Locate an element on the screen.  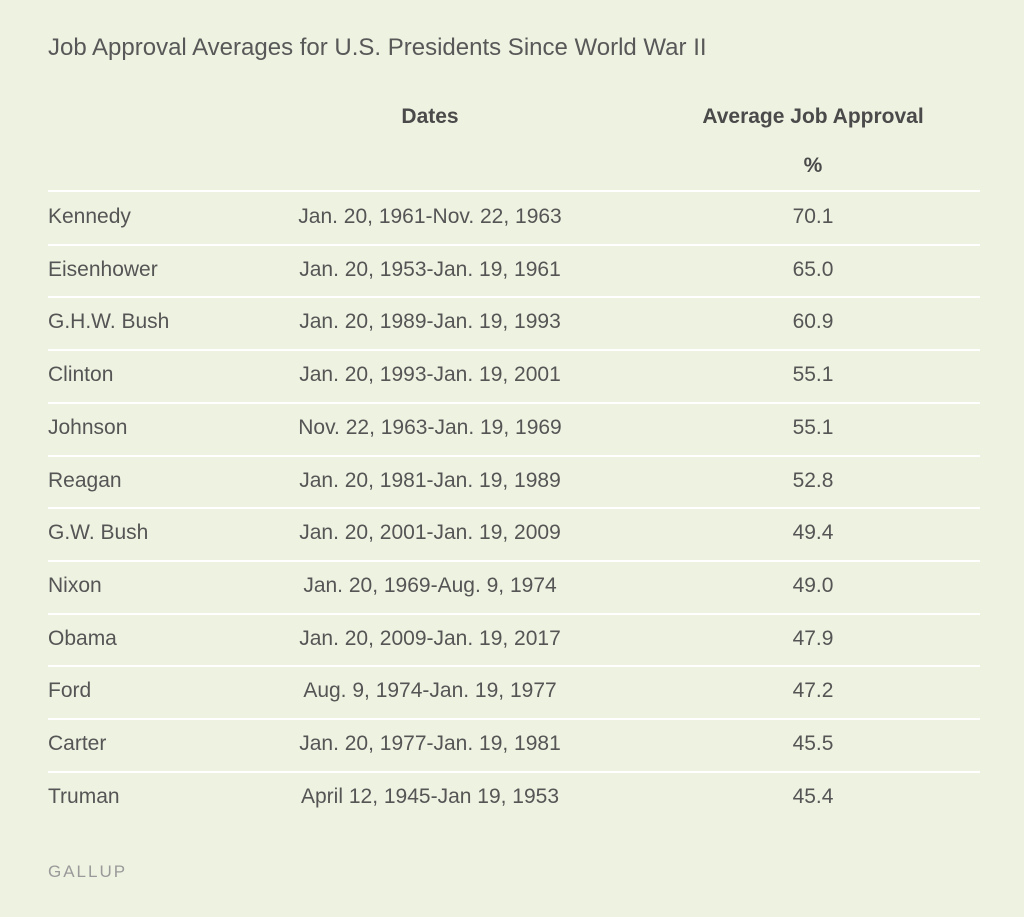
column-header: Dates is located at coordinates (430, 116).